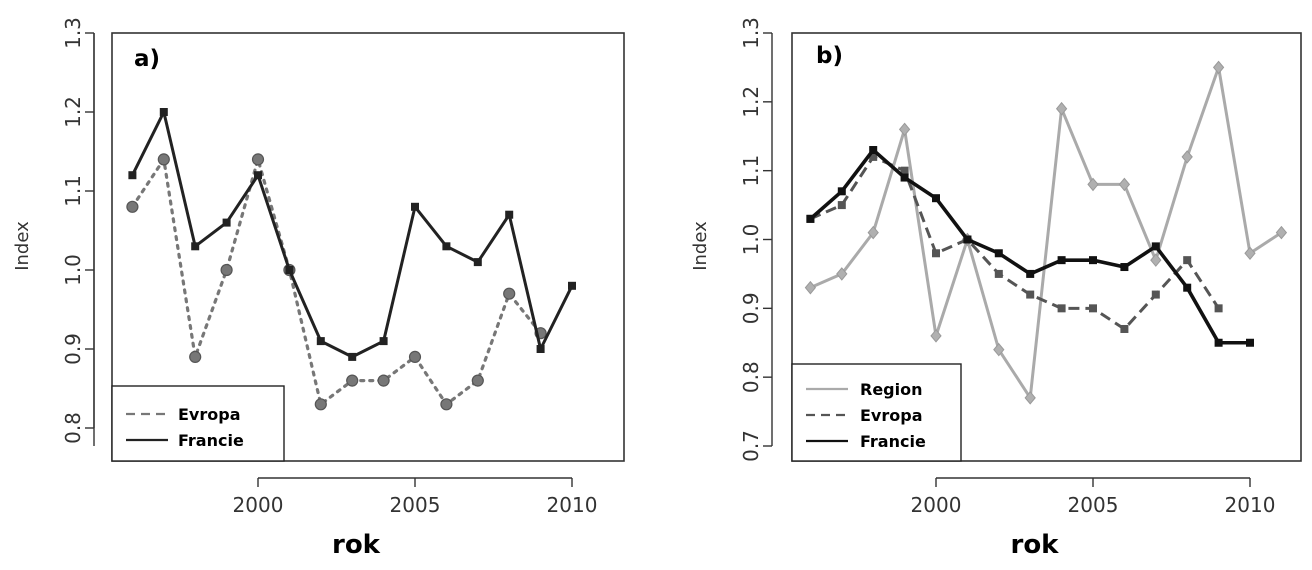 This screenshot has height=570, width=1312. I want to click on series-evropa, so click(336, 282).